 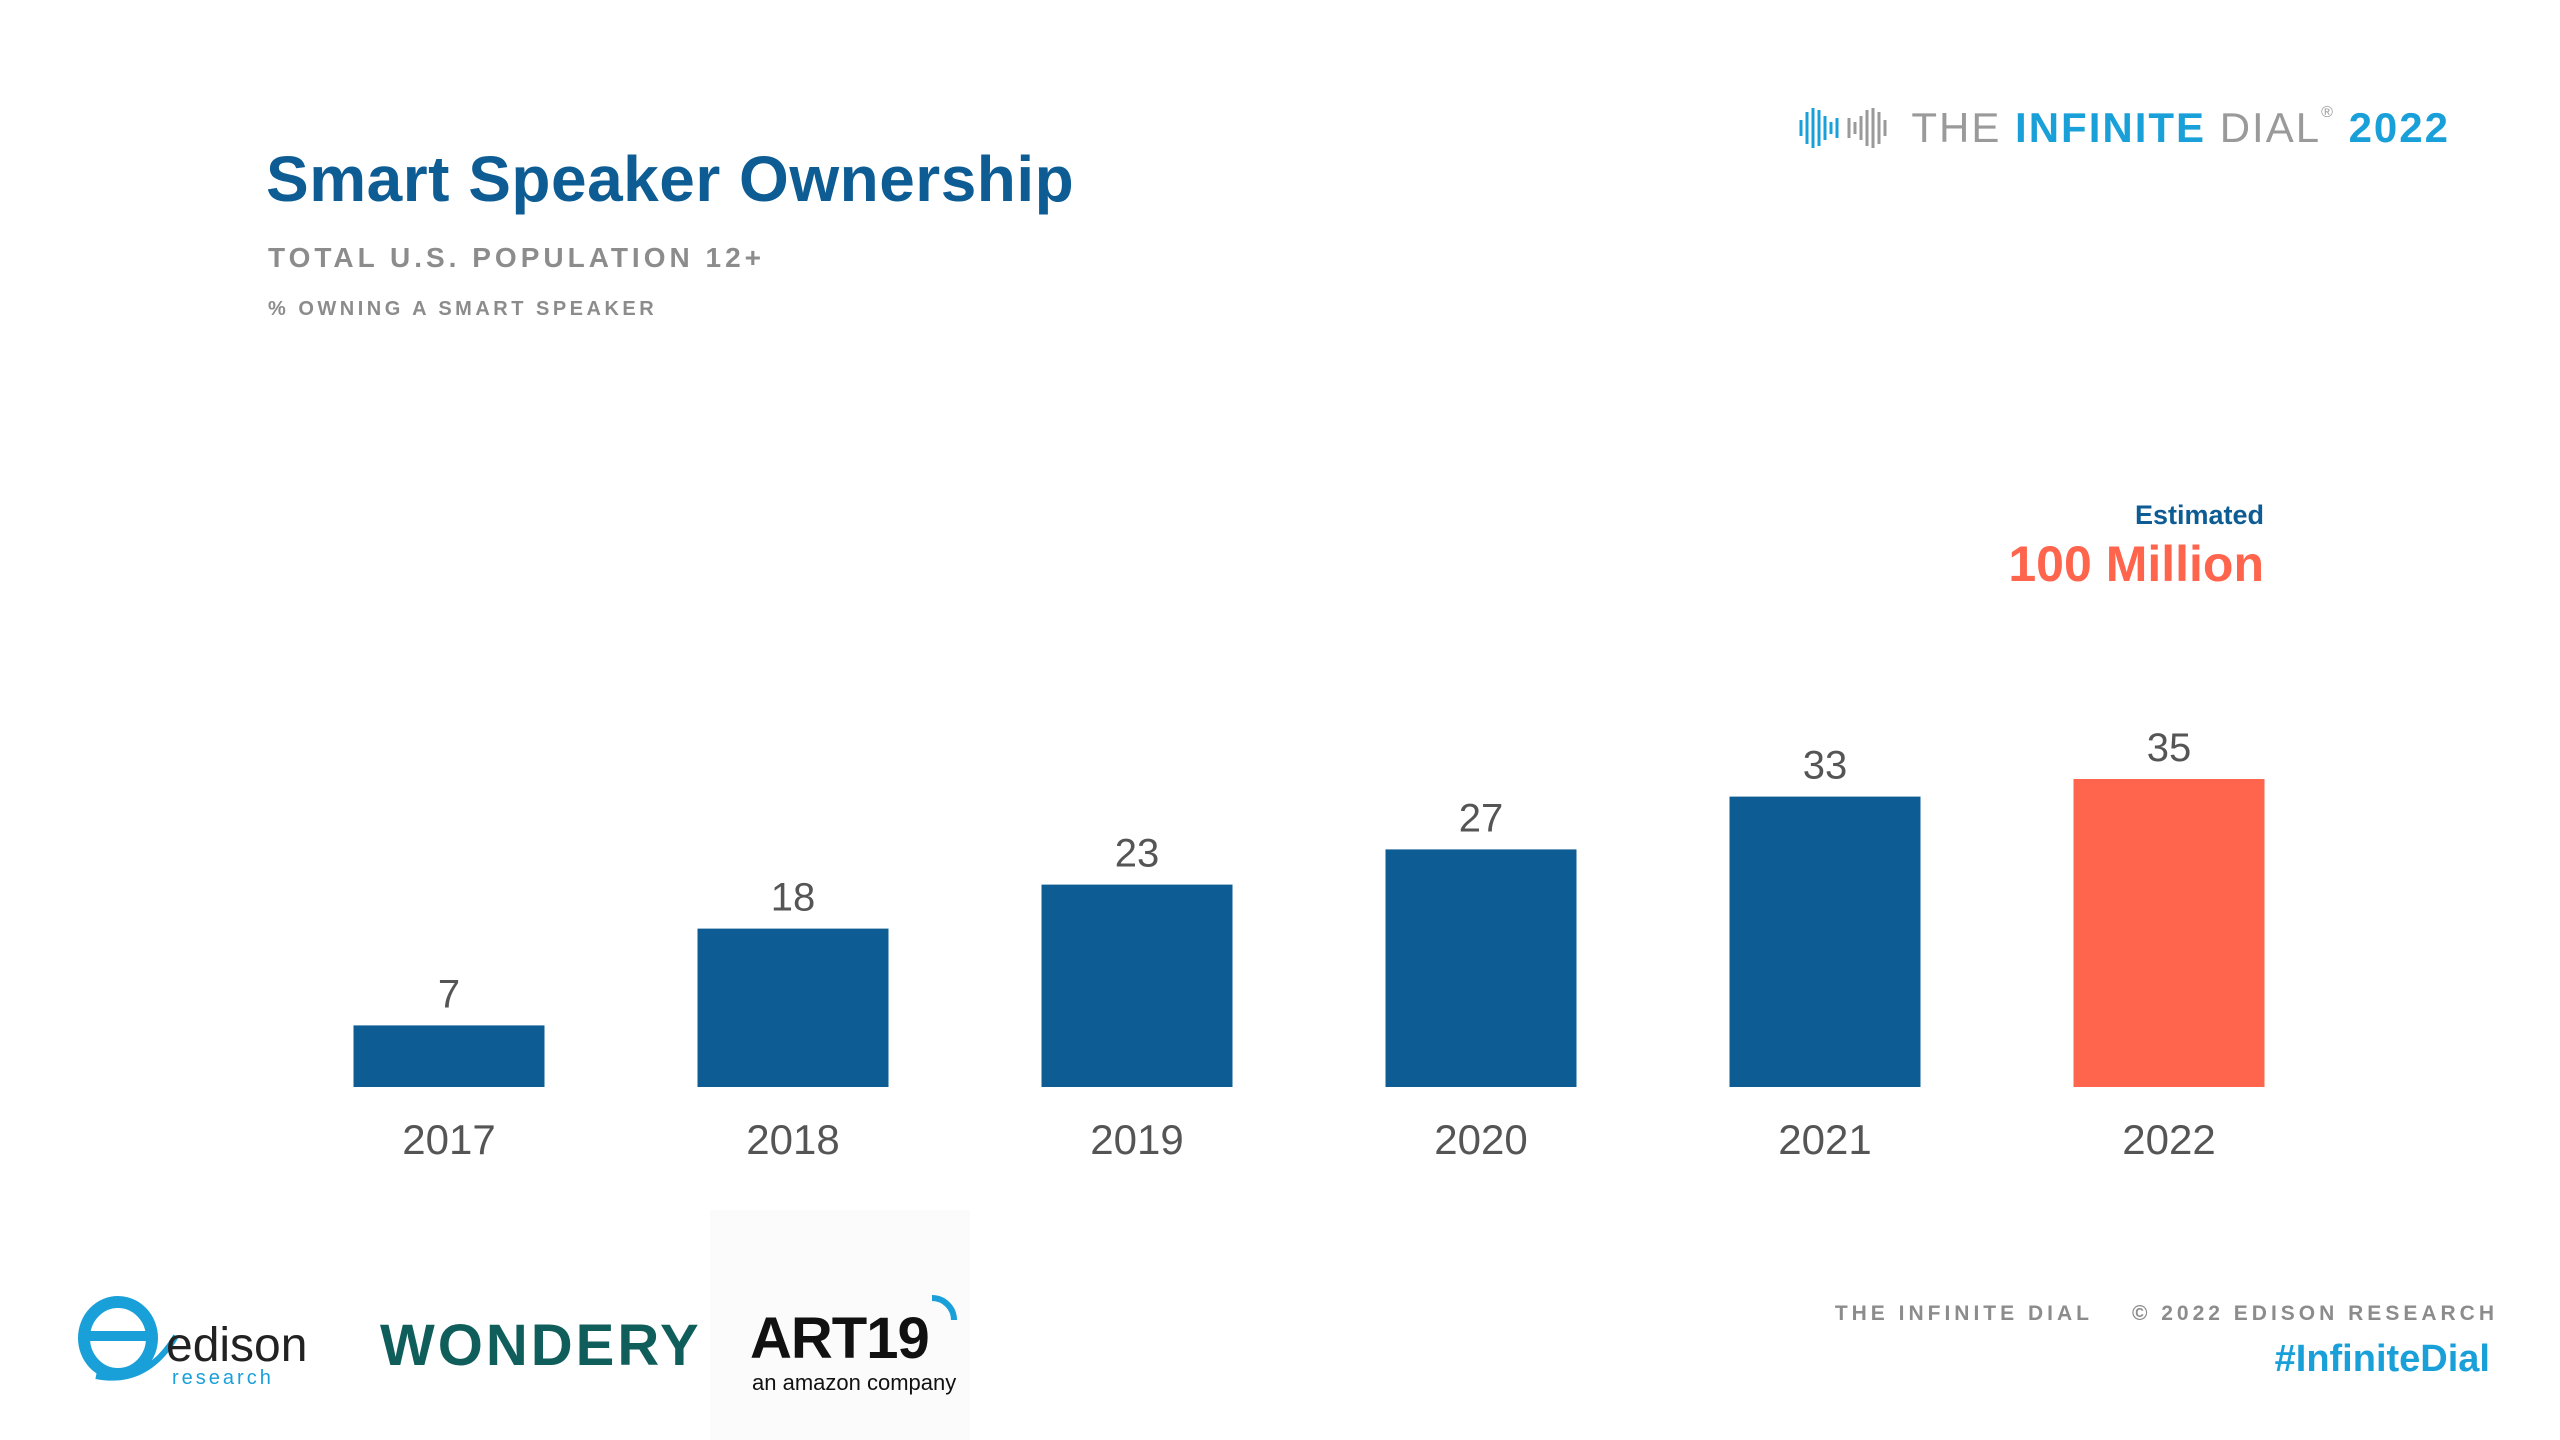 I want to click on value-label-2021: 33, so click(x=1825, y=766).